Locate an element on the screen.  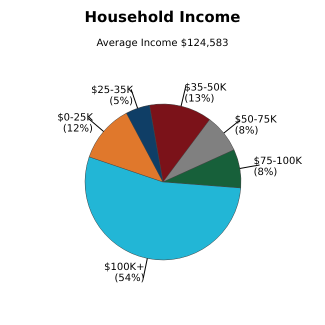
slice-label: $75-100K is located at coordinates (278, 162).